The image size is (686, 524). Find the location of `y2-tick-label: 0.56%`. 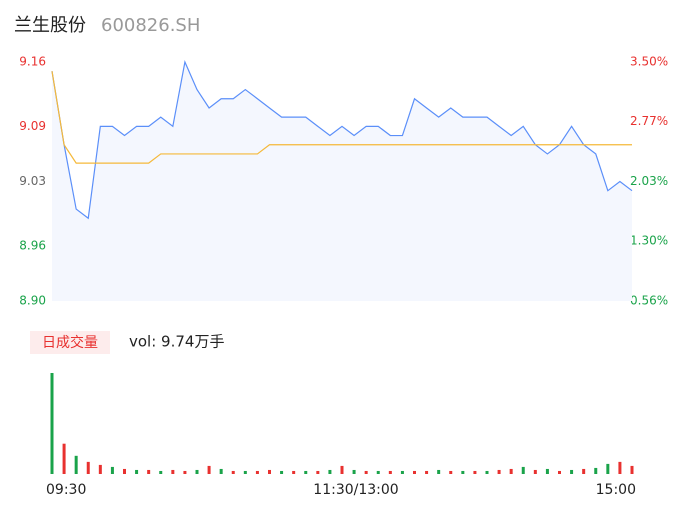

y2-tick-label: 0.56% is located at coordinates (649, 301).